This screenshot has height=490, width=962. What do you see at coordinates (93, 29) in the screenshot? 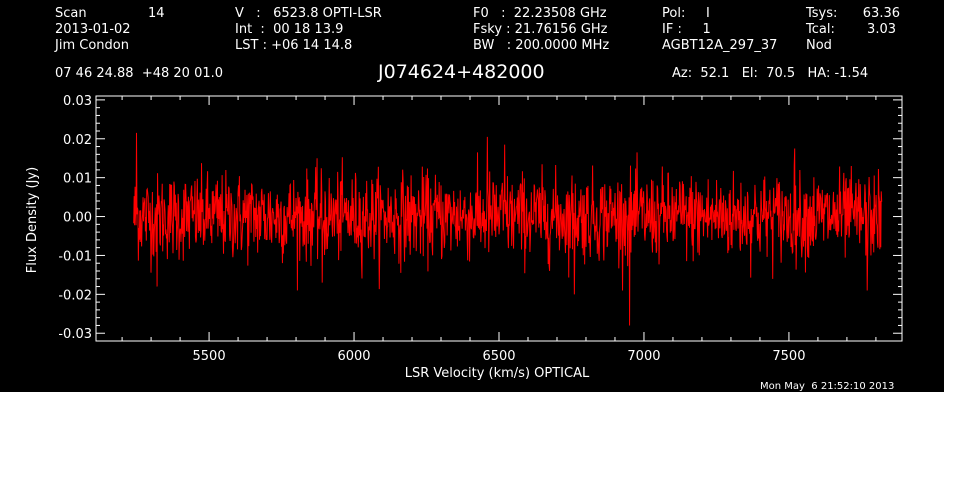
I see `observation-date: 2013-01-02` at bounding box center [93, 29].